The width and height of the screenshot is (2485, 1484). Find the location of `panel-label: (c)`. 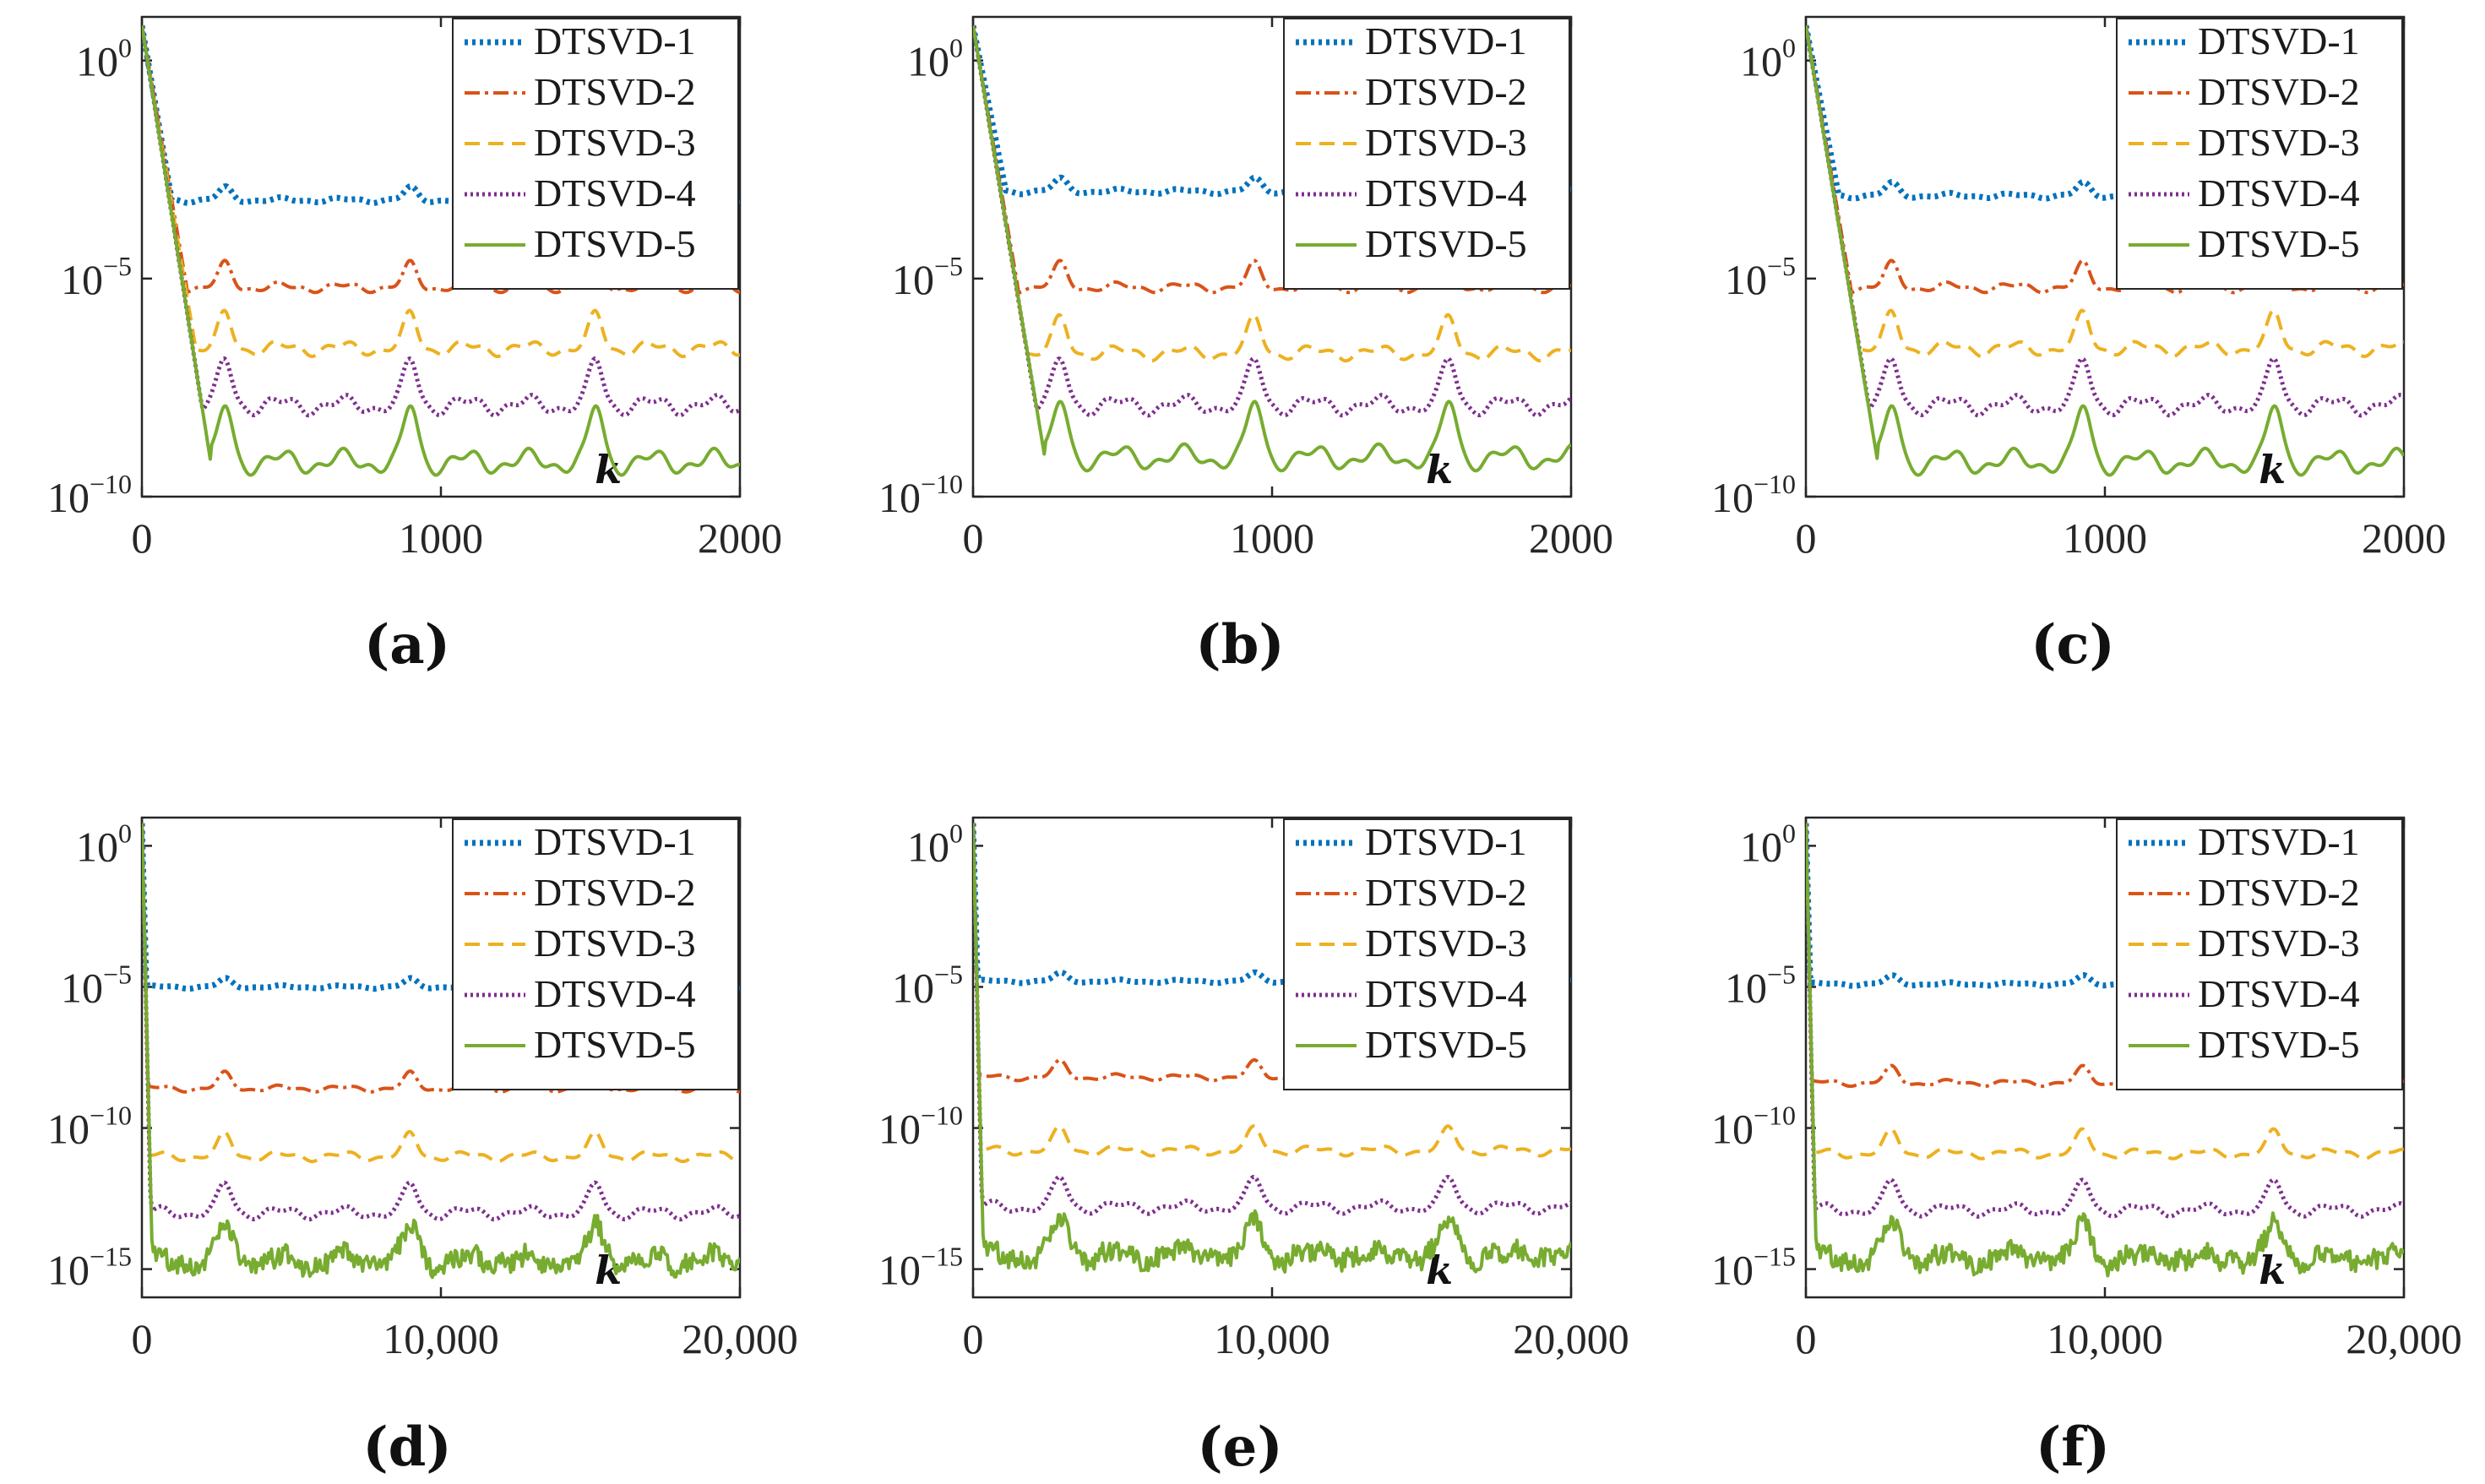

panel-label: (c) is located at coordinates (2073, 645).